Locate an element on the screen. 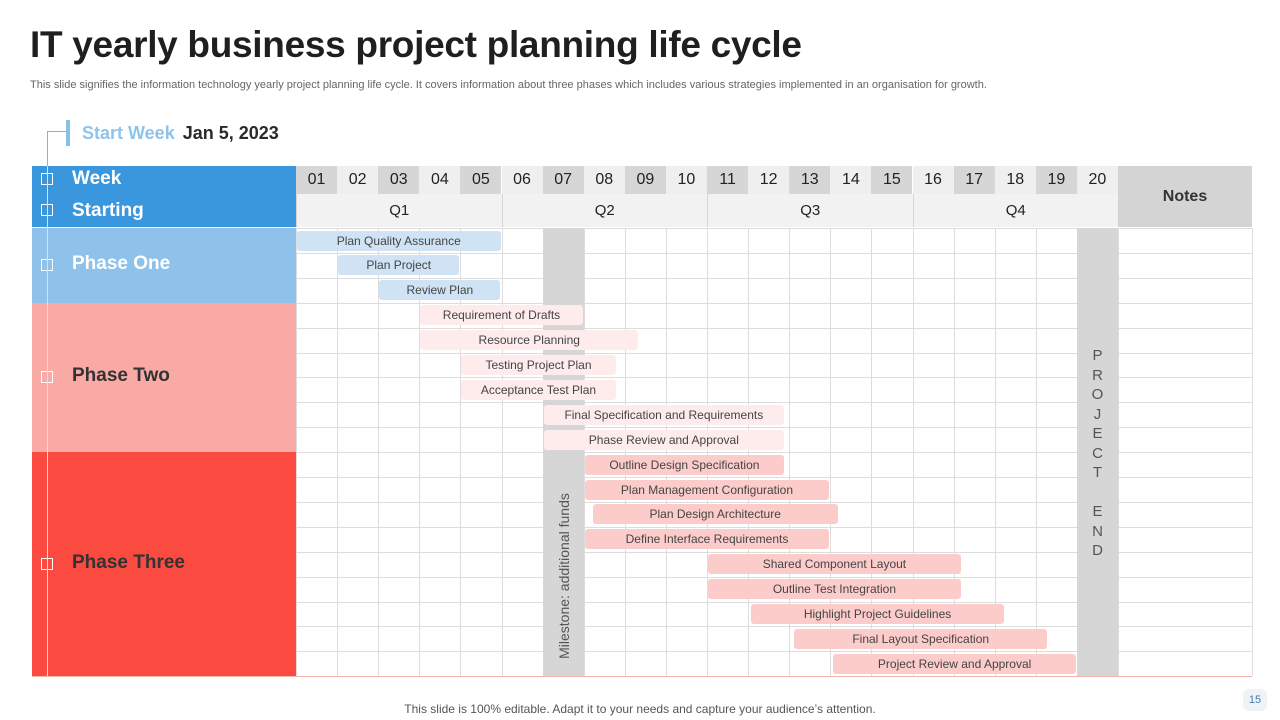  grid-bottom-line is located at coordinates (642, 677).